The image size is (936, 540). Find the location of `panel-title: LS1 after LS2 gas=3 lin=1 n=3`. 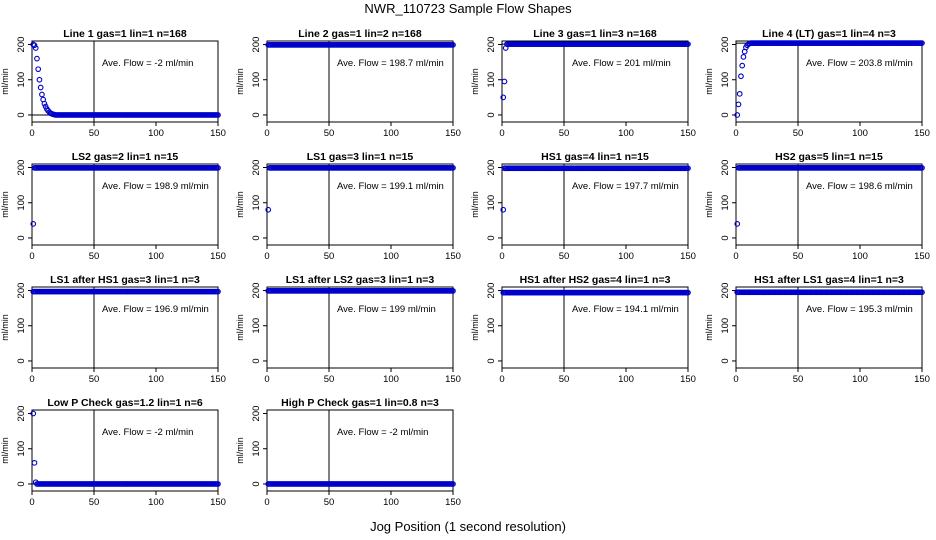

panel-title: LS1 after LS2 gas=3 lin=1 n=3 is located at coordinates (360, 280).